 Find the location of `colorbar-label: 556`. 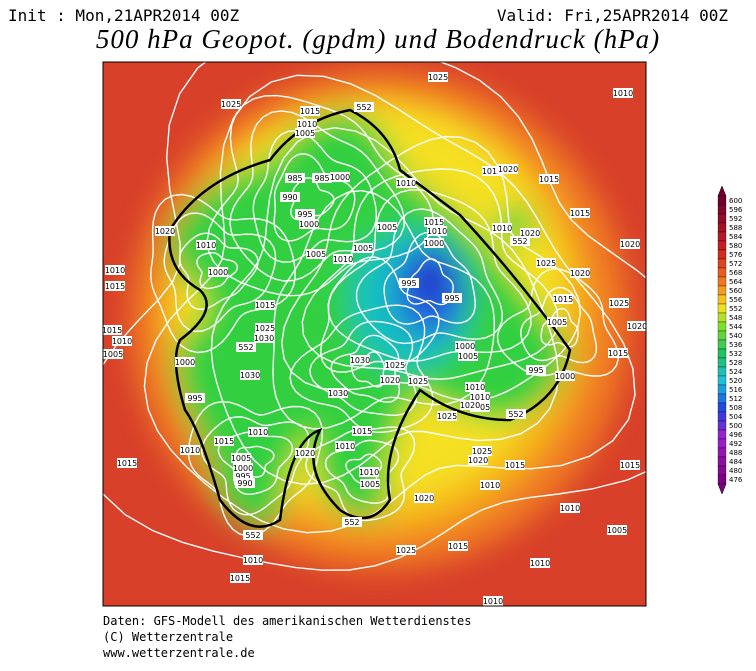

colorbar-label: 556 is located at coordinates (736, 300).